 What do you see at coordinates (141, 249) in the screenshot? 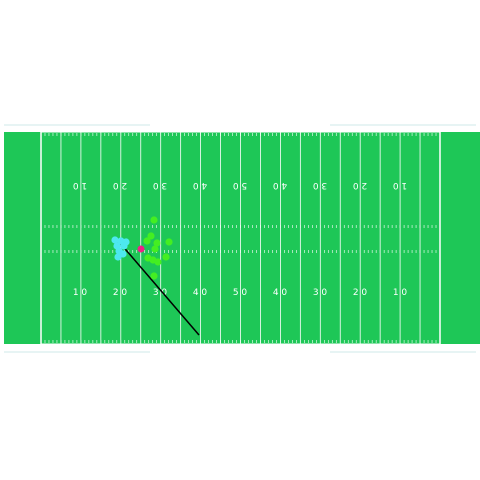
I see `ball-marker` at bounding box center [141, 249].